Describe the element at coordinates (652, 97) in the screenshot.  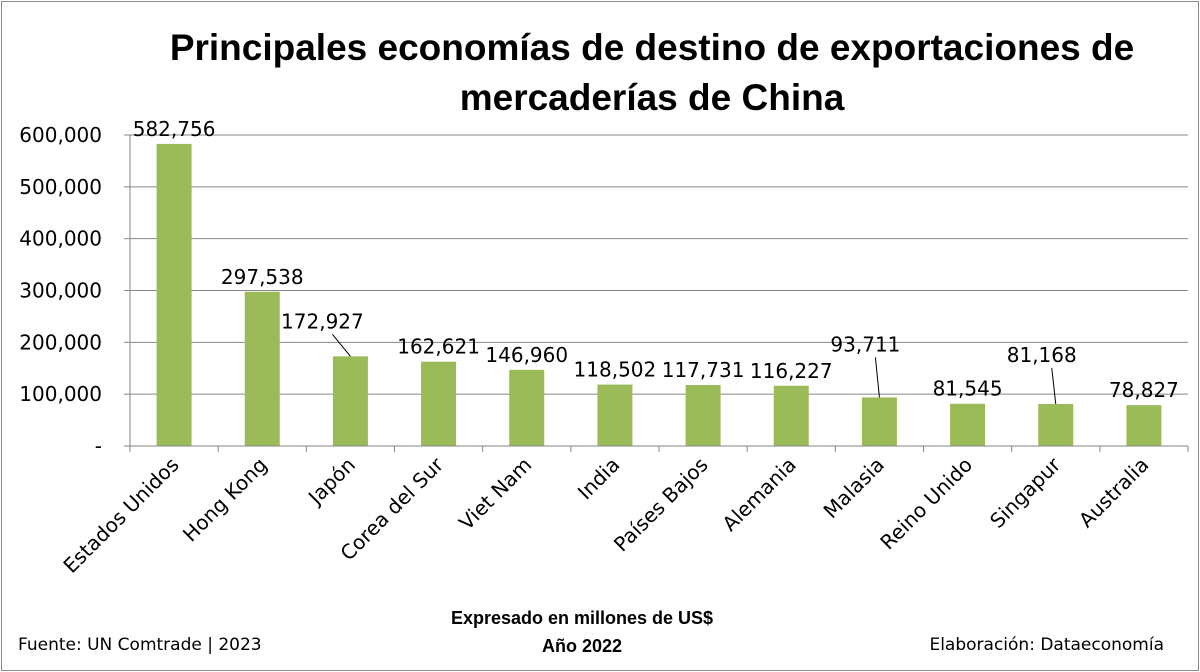
I see `chart-title-line-2: mercaderías de China` at that location.